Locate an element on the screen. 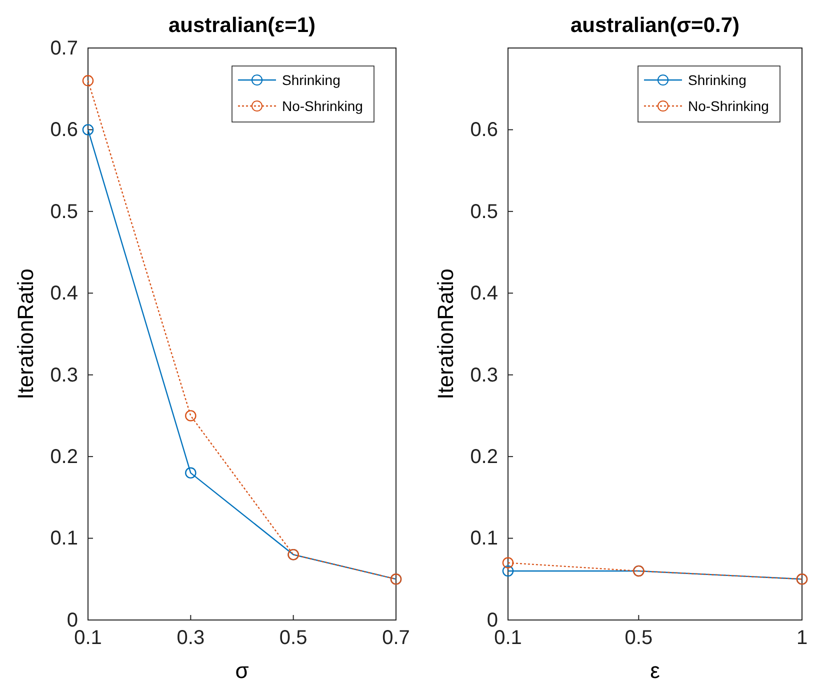 The image size is (814, 683). chart-title: australian(σ=0.7) is located at coordinates (655, 25).